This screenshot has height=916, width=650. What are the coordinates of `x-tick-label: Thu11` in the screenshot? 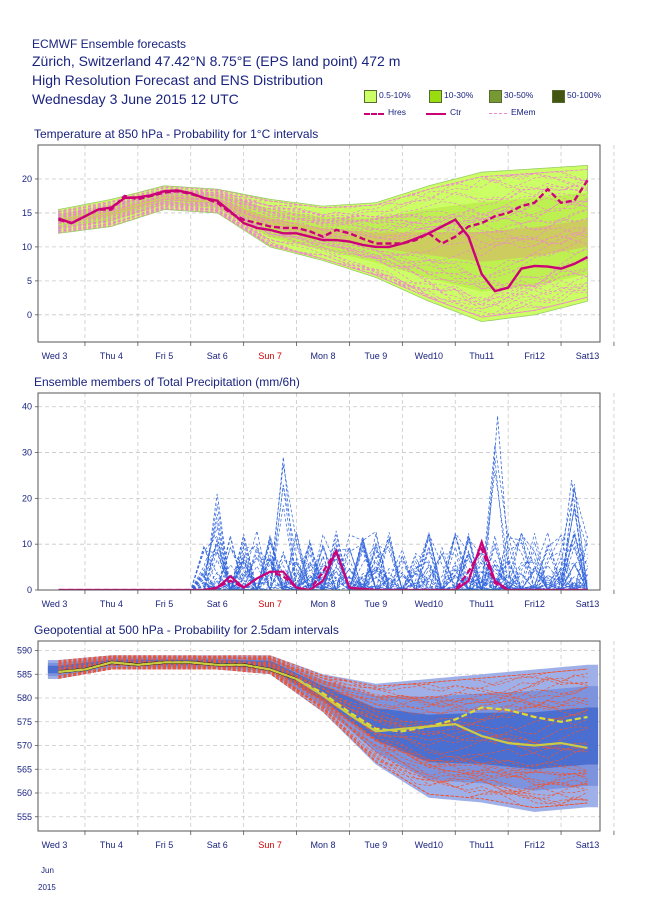 It's located at (481, 604).